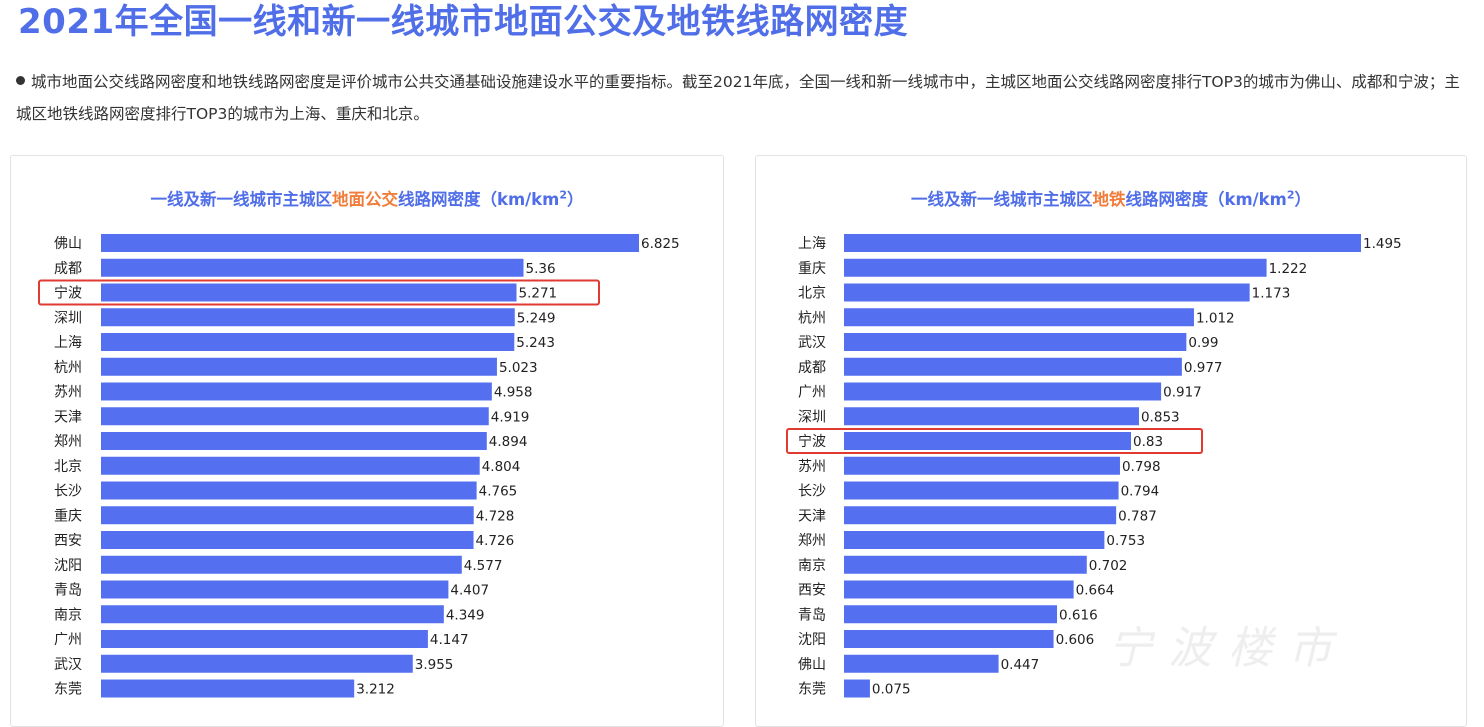 This screenshot has height=727, width=1484. Describe the element at coordinates (1095, 591) in the screenshot. I see `metro-value-label: 0.664` at that location.